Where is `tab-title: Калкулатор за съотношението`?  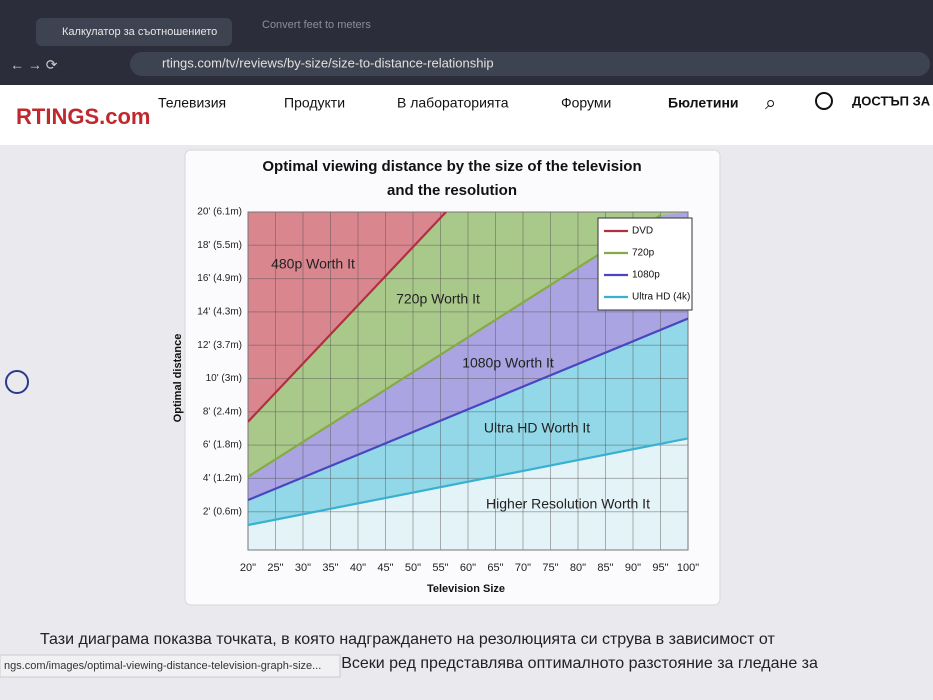 tab-title: Калкулатор за съотношението is located at coordinates (139, 32).